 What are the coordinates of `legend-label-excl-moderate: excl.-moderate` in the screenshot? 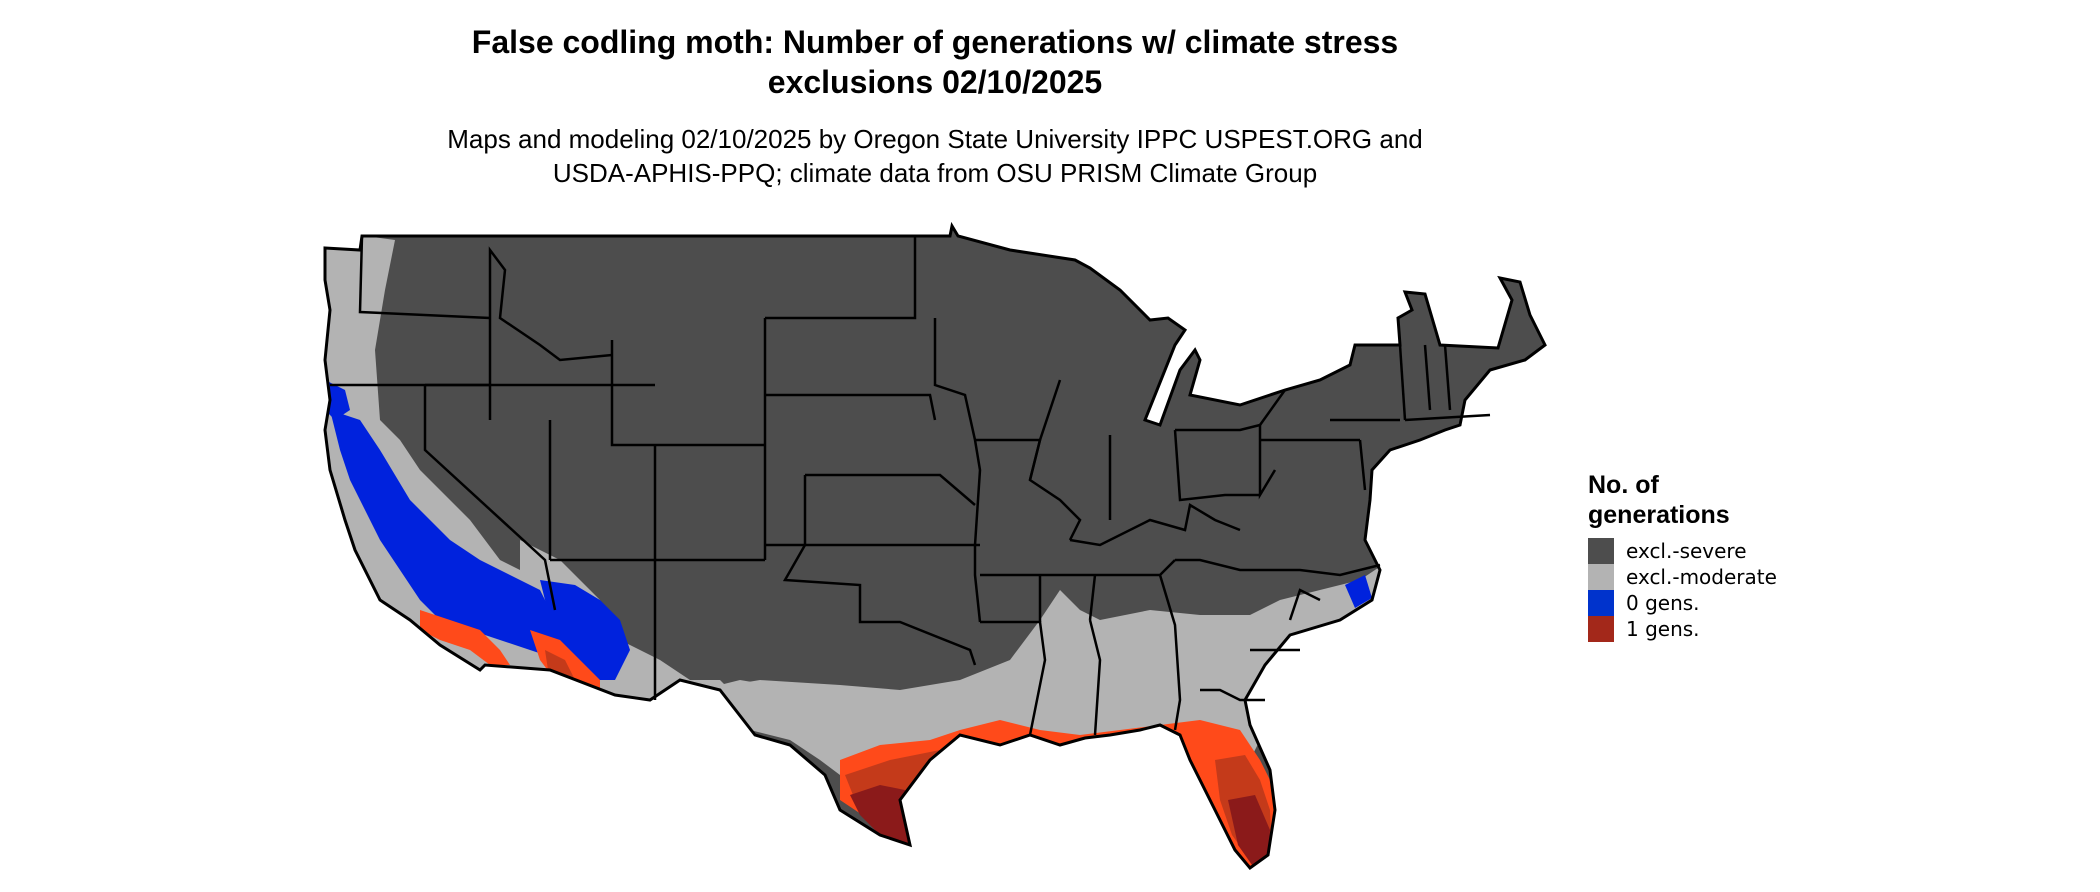 It's located at (1701, 577).